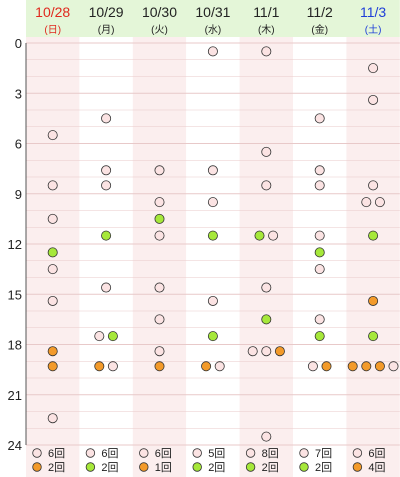  Describe the element at coordinates (319, 29) in the screenshot. I see `day-weekday-label: (金)` at that location.